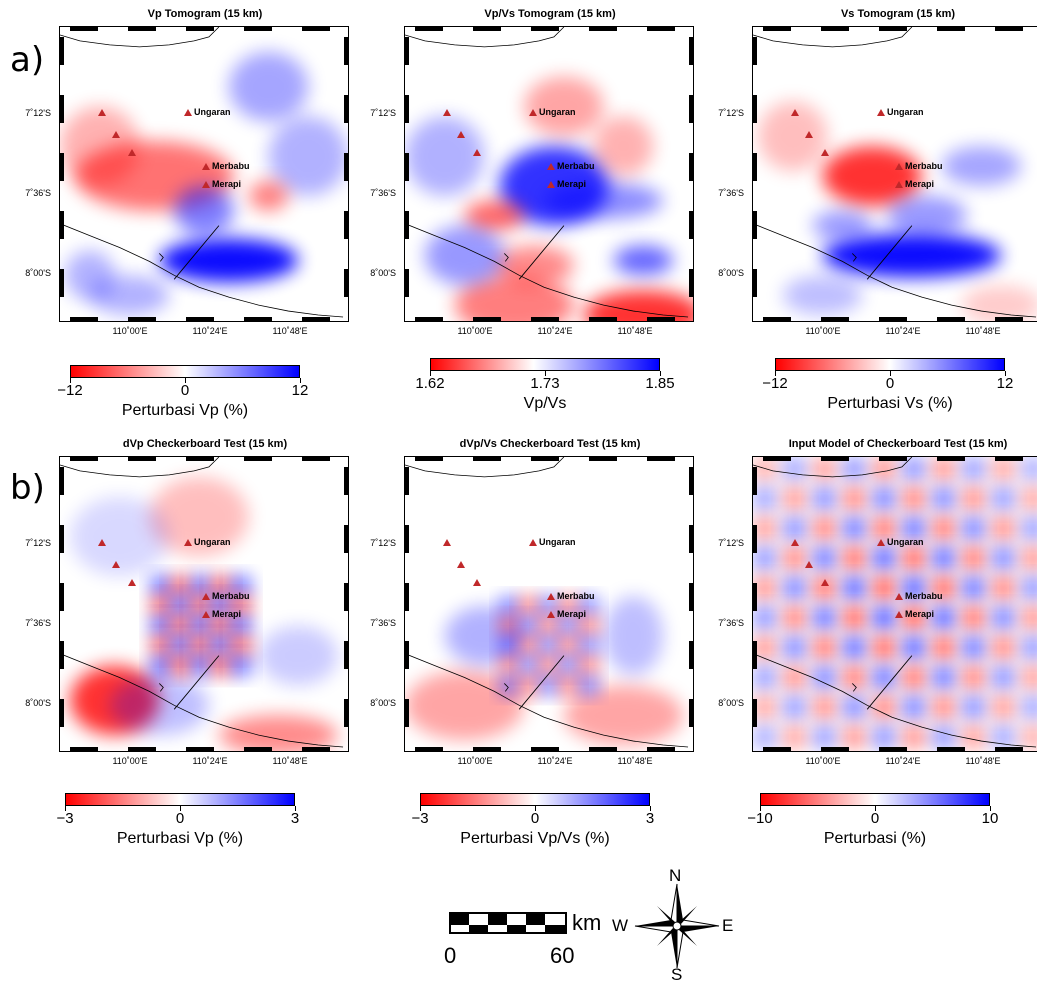 The width and height of the screenshot is (1037, 987). I want to click on colorbar-title: Perturbasi Vs (%), so click(890, 403).